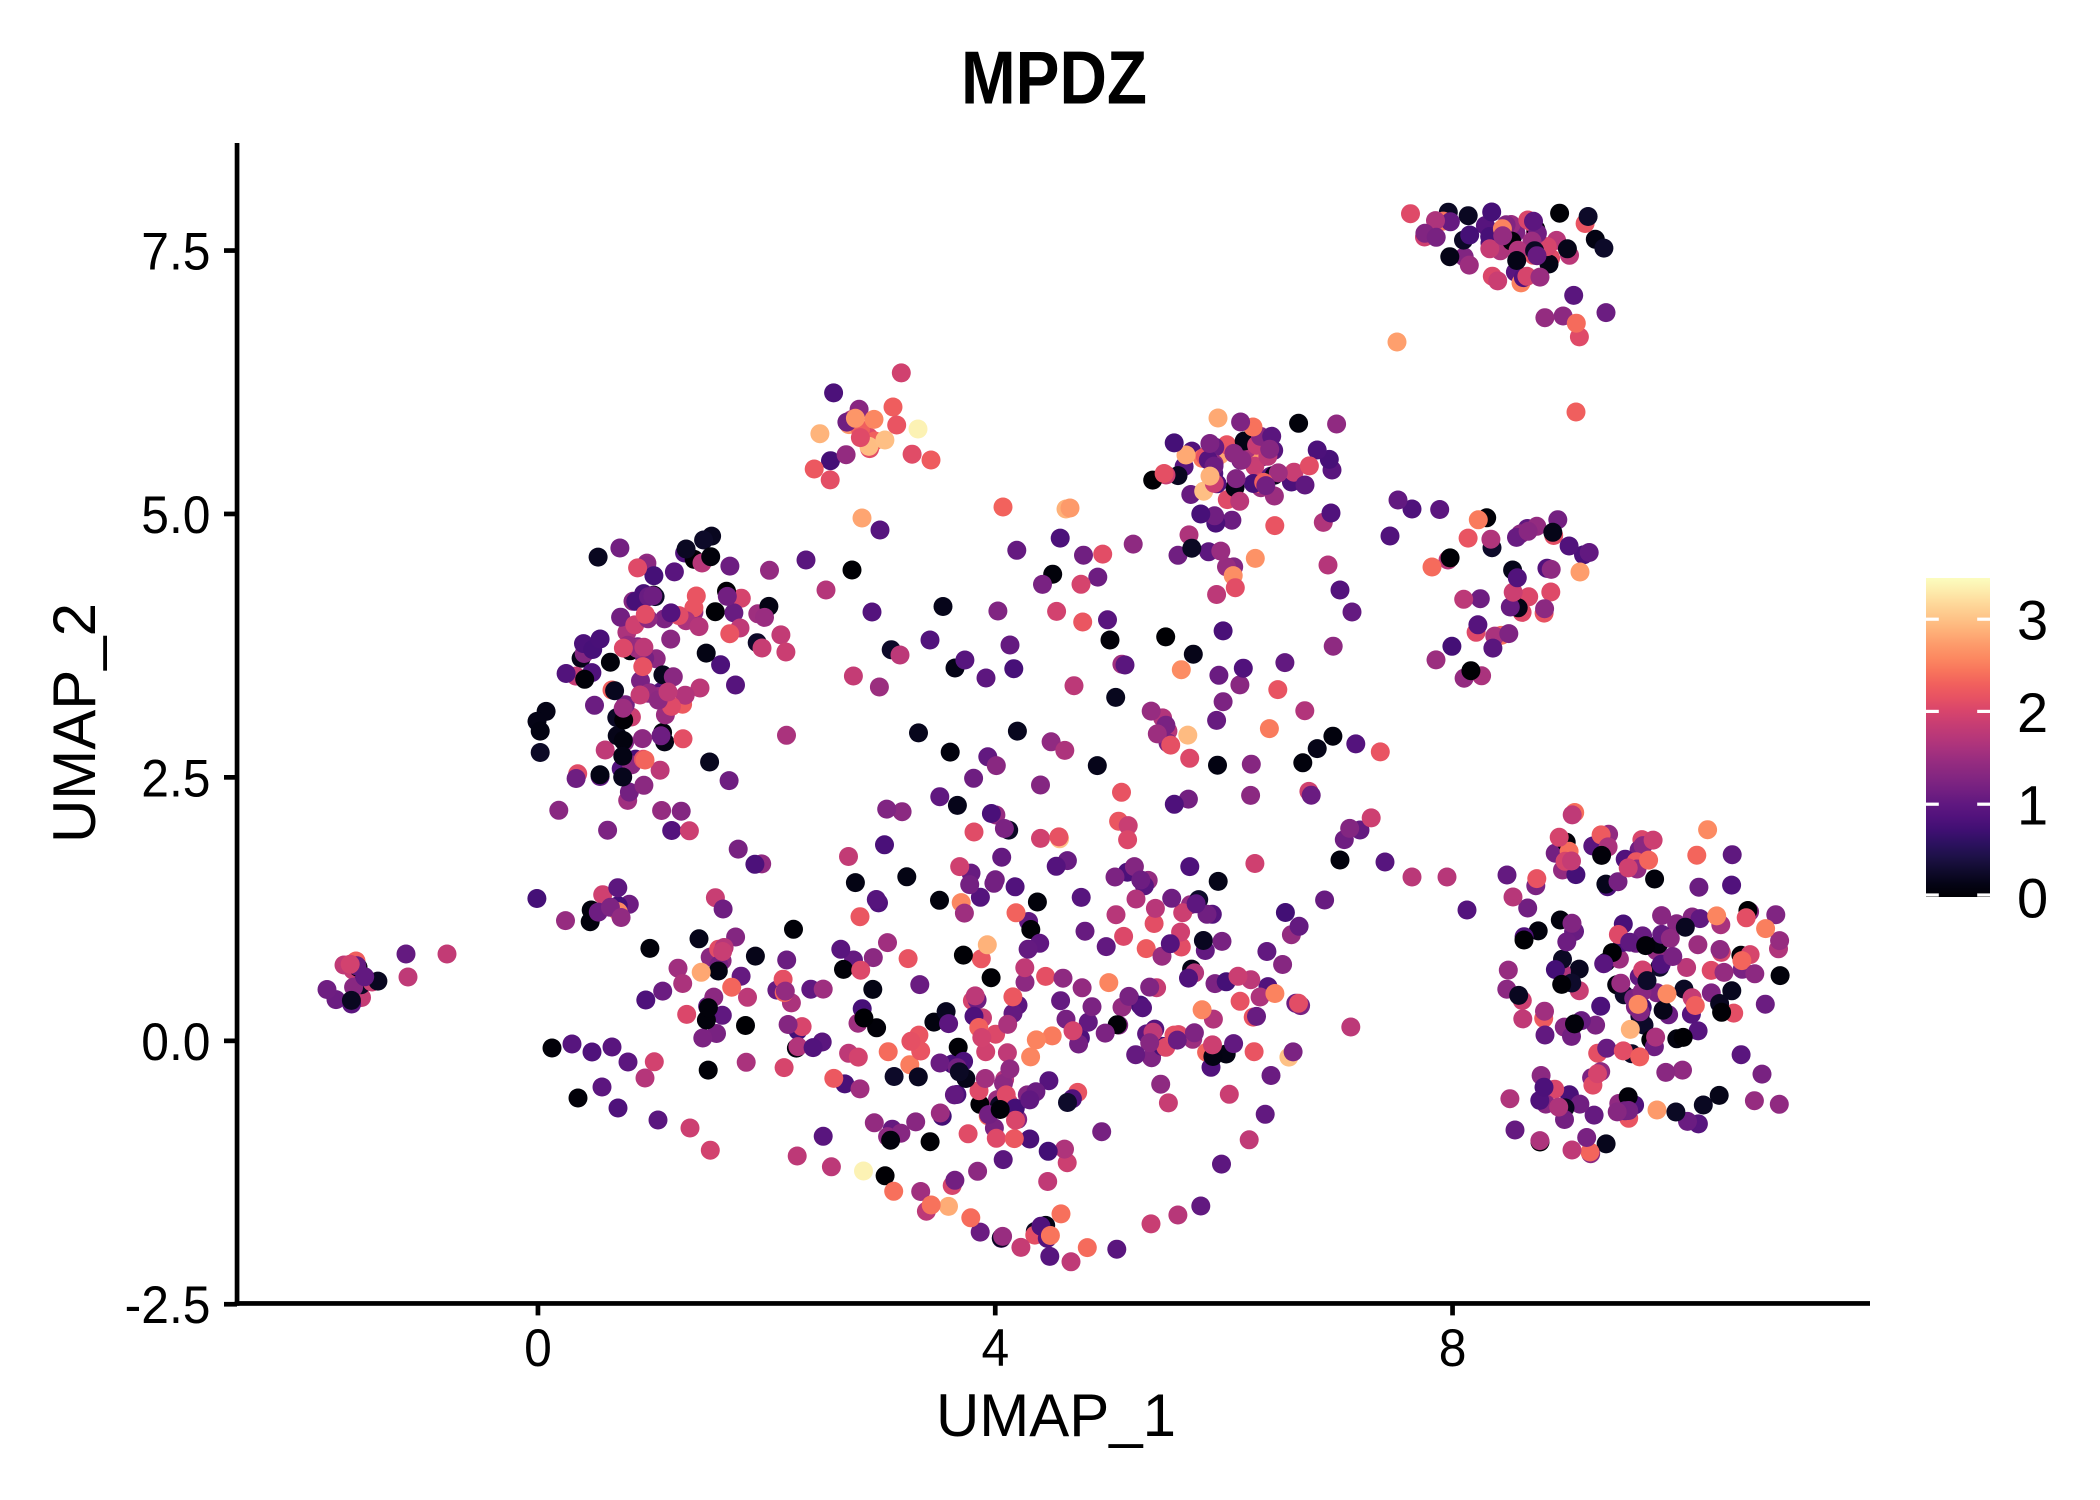 The height and width of the screenshot is (1500, 2100). What do you see at coordinates (168, 1305) in the screenshot?
I see `svg-text: -2.5` at bounding box center [168, 1305].